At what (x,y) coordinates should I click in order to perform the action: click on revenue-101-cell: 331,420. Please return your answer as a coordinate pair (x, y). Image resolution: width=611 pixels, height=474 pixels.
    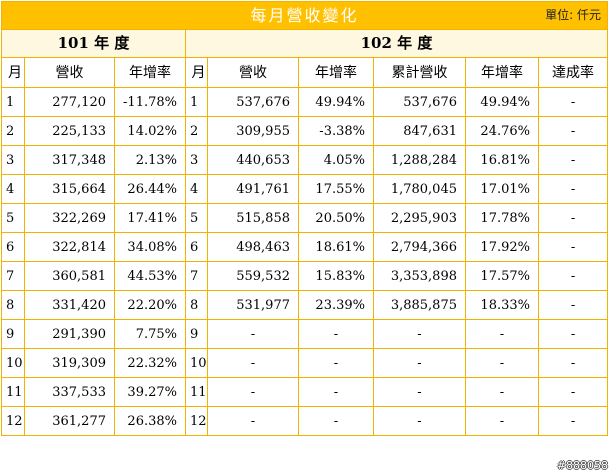
    Looking at the image, I should click on (69, 305).